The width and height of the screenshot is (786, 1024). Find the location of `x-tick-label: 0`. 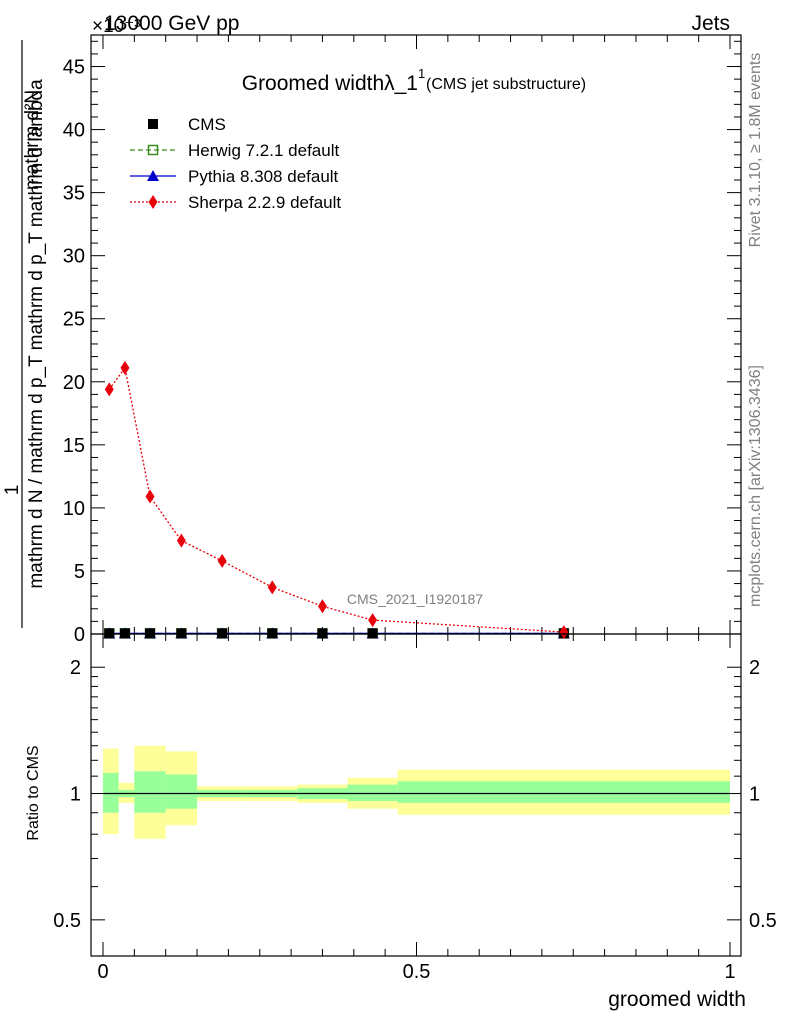

x-tick-label: 0 is located at coordinates (102, 972).